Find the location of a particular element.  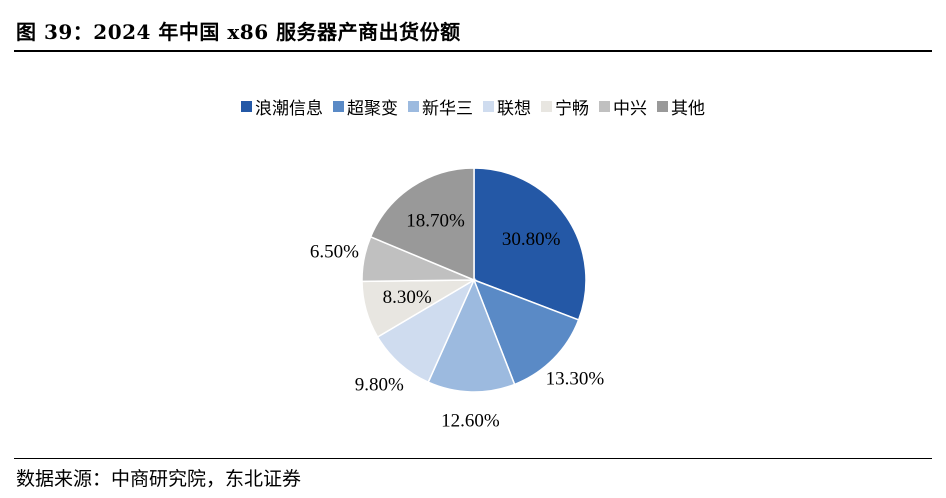

legend-item: 浪潮信息 is located at coordinates (282, 106).